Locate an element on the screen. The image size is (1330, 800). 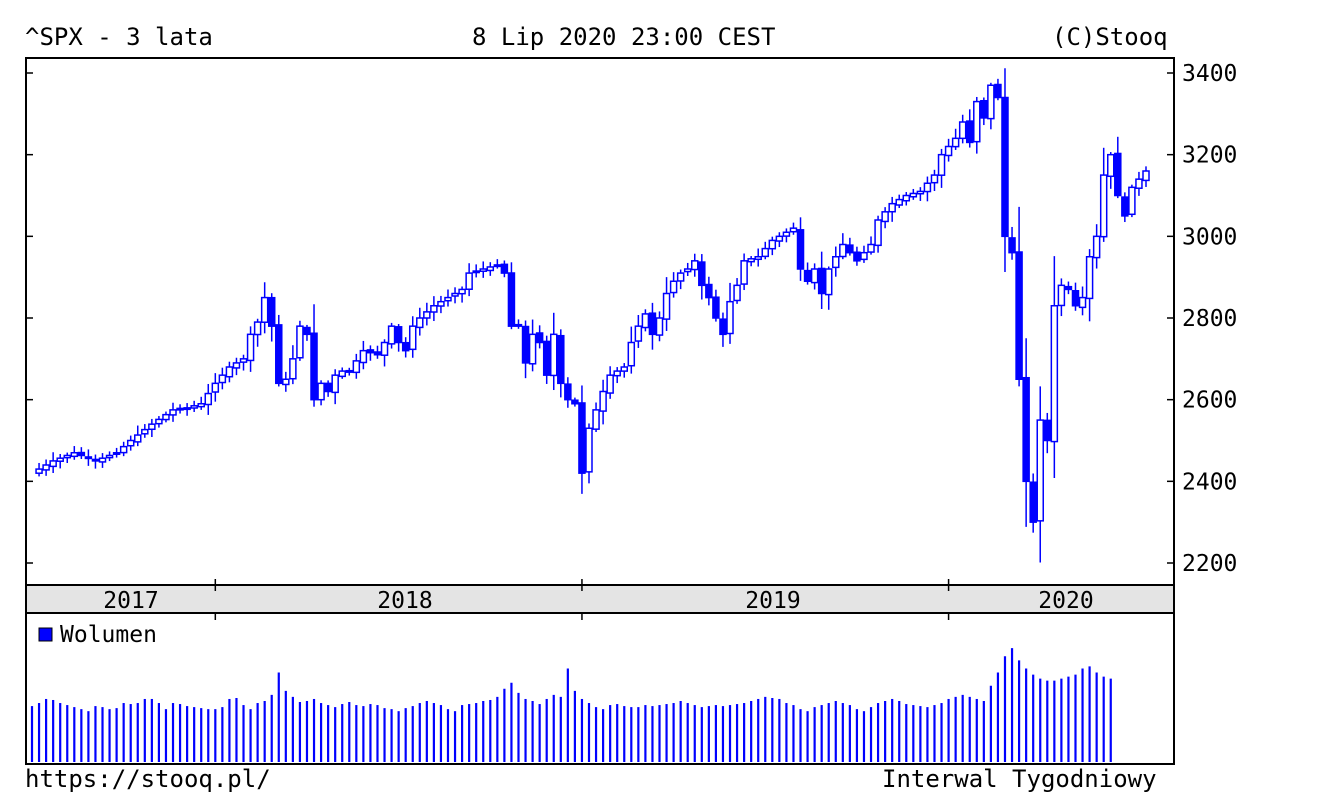
y-tick-label: 2400 is located at coordinates (1209, 482).